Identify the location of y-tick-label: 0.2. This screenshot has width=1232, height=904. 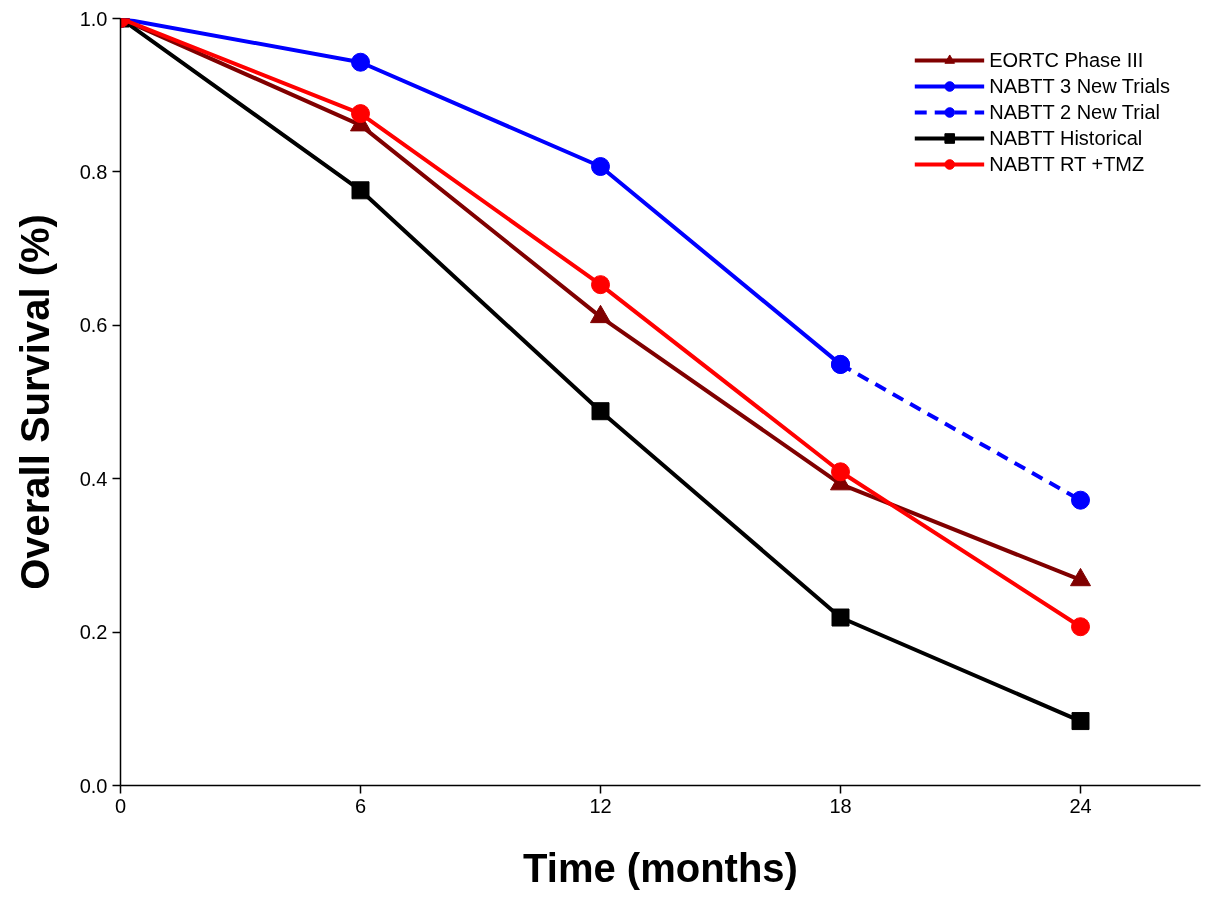
(93, 632).